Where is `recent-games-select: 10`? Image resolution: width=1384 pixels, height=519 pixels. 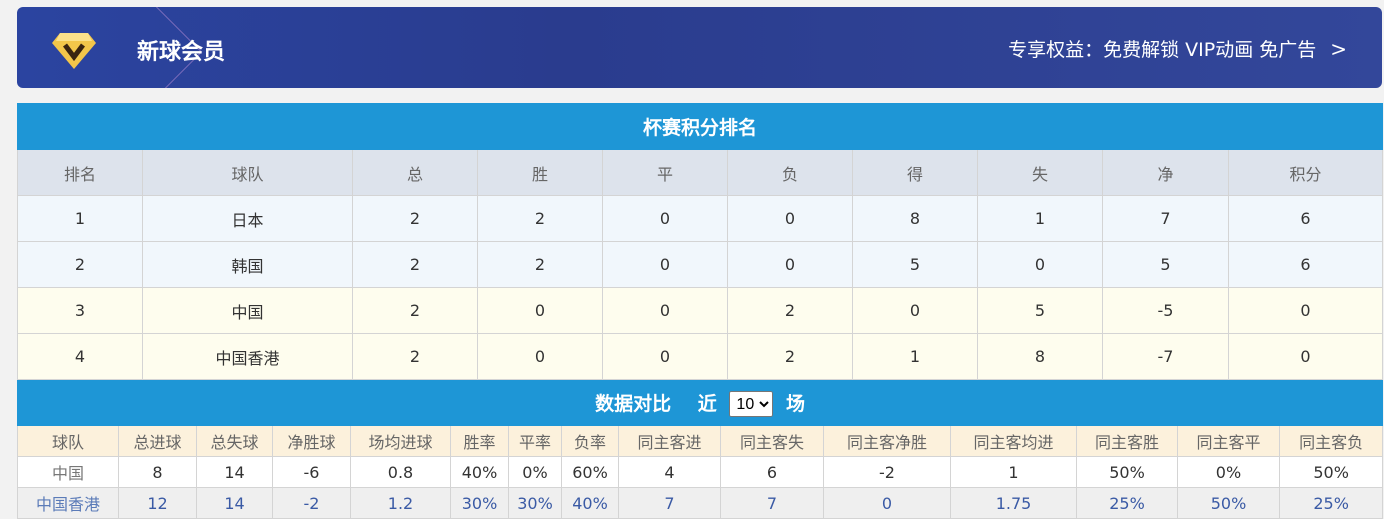
recent-games-select: 10 is located at coordinates (751, 404).